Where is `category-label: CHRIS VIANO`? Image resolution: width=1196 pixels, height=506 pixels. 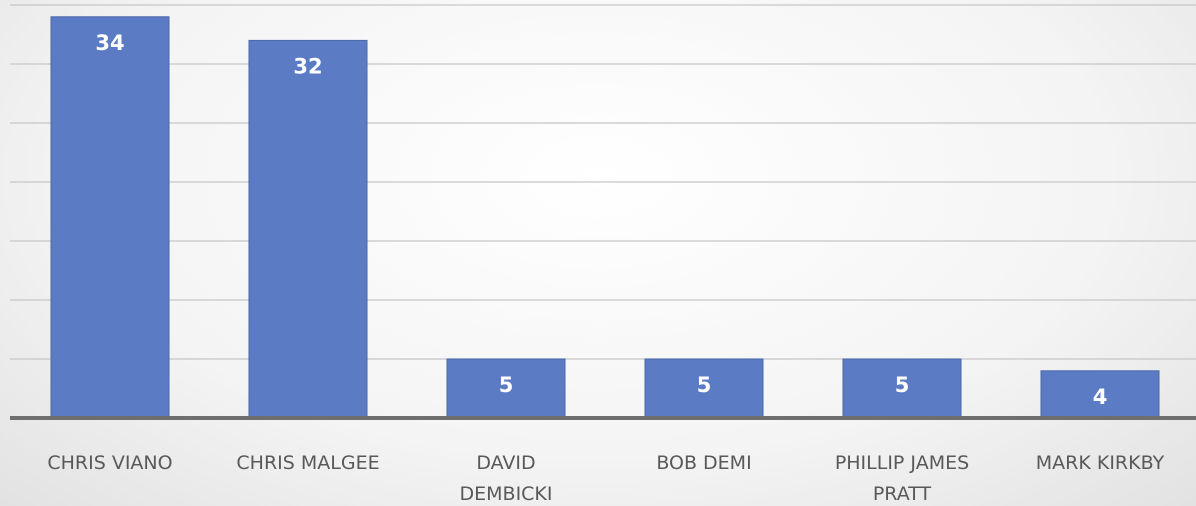 category-label: CHRIS VIANO is located at coordinates (109, 463).